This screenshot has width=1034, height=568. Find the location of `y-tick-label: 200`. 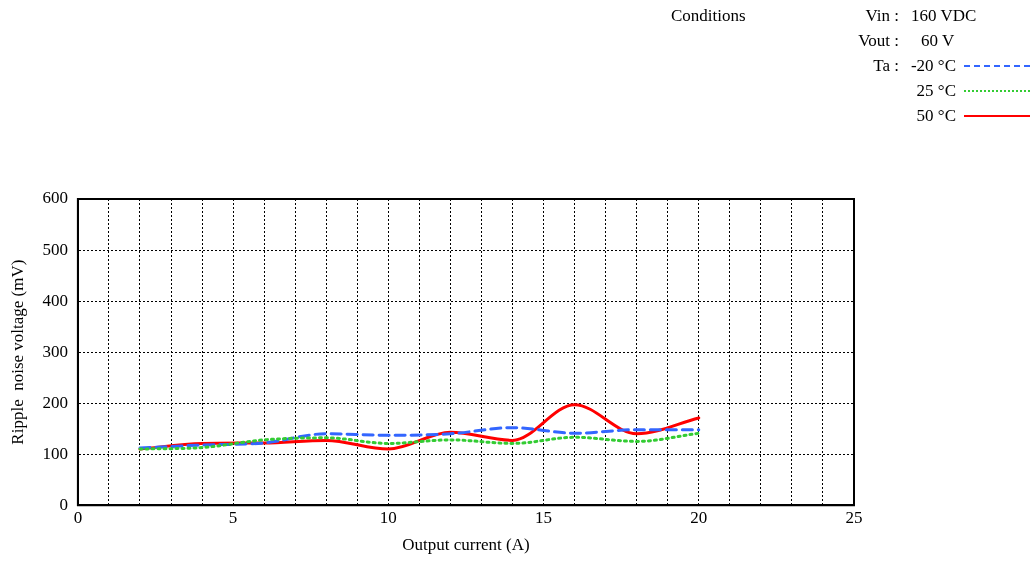

y-tick-label: 200 is located at coordinates (55, 402).